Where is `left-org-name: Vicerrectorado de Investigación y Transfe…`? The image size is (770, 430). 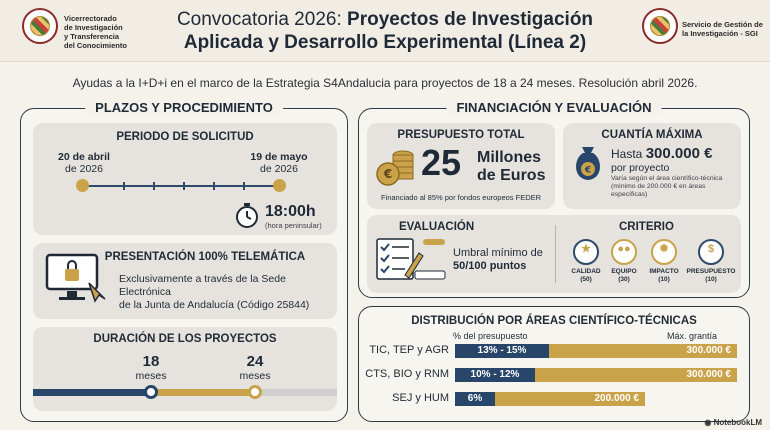 left-org-name: Vicerrectorado de Investigación y Transfe… is located at coordinates (95, 32).